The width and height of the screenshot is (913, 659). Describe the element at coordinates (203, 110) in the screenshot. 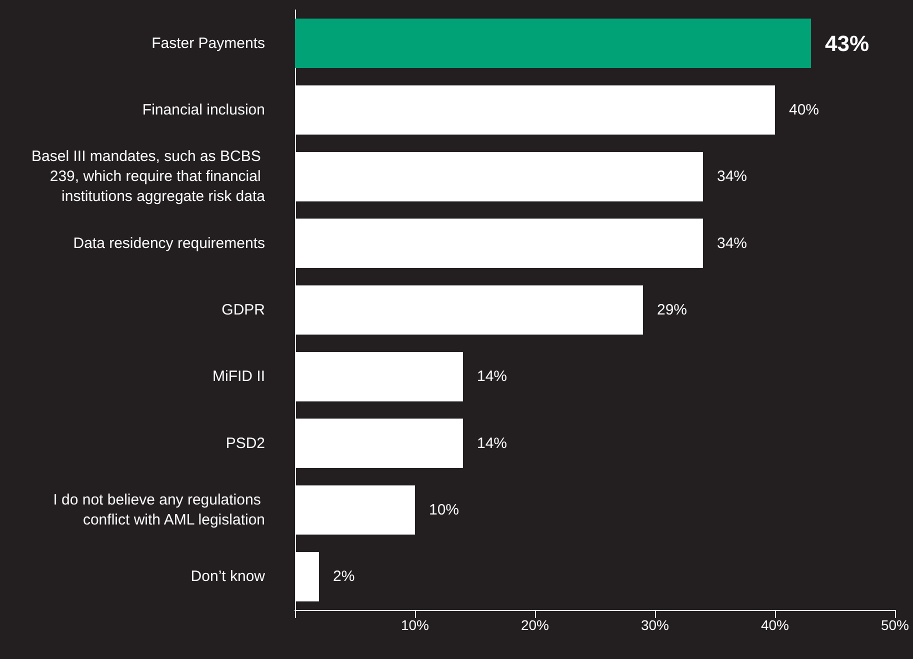

I see `y-tick-label: Financial inclusion` at that location.